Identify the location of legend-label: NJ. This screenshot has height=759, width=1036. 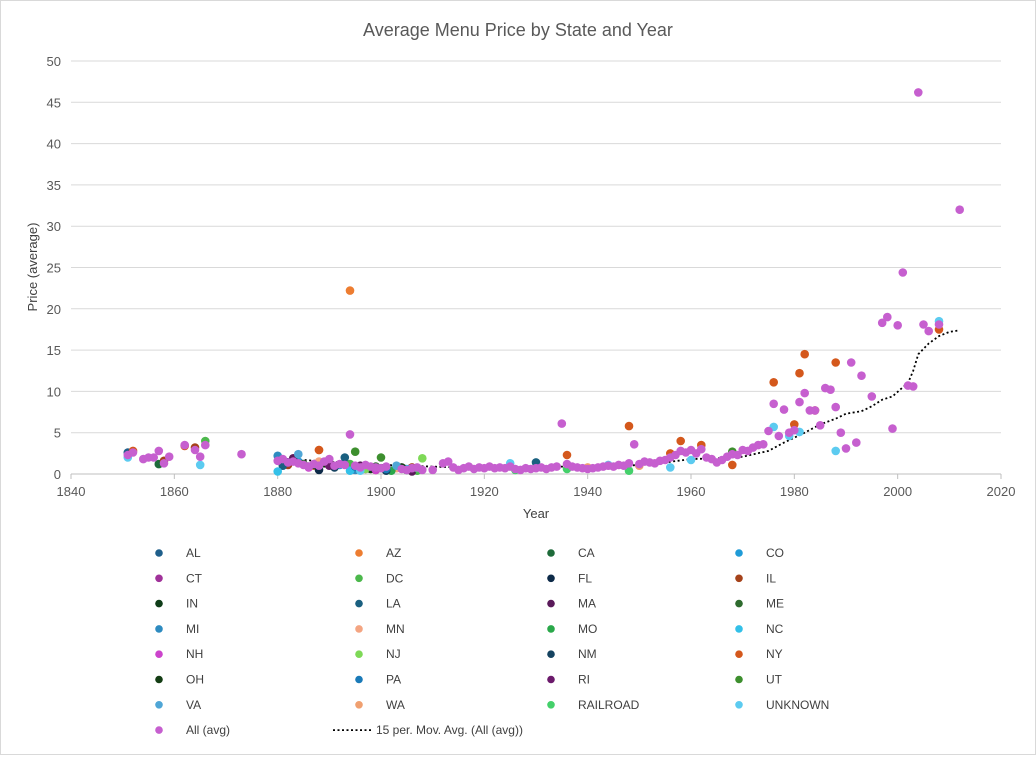
(393, 654).